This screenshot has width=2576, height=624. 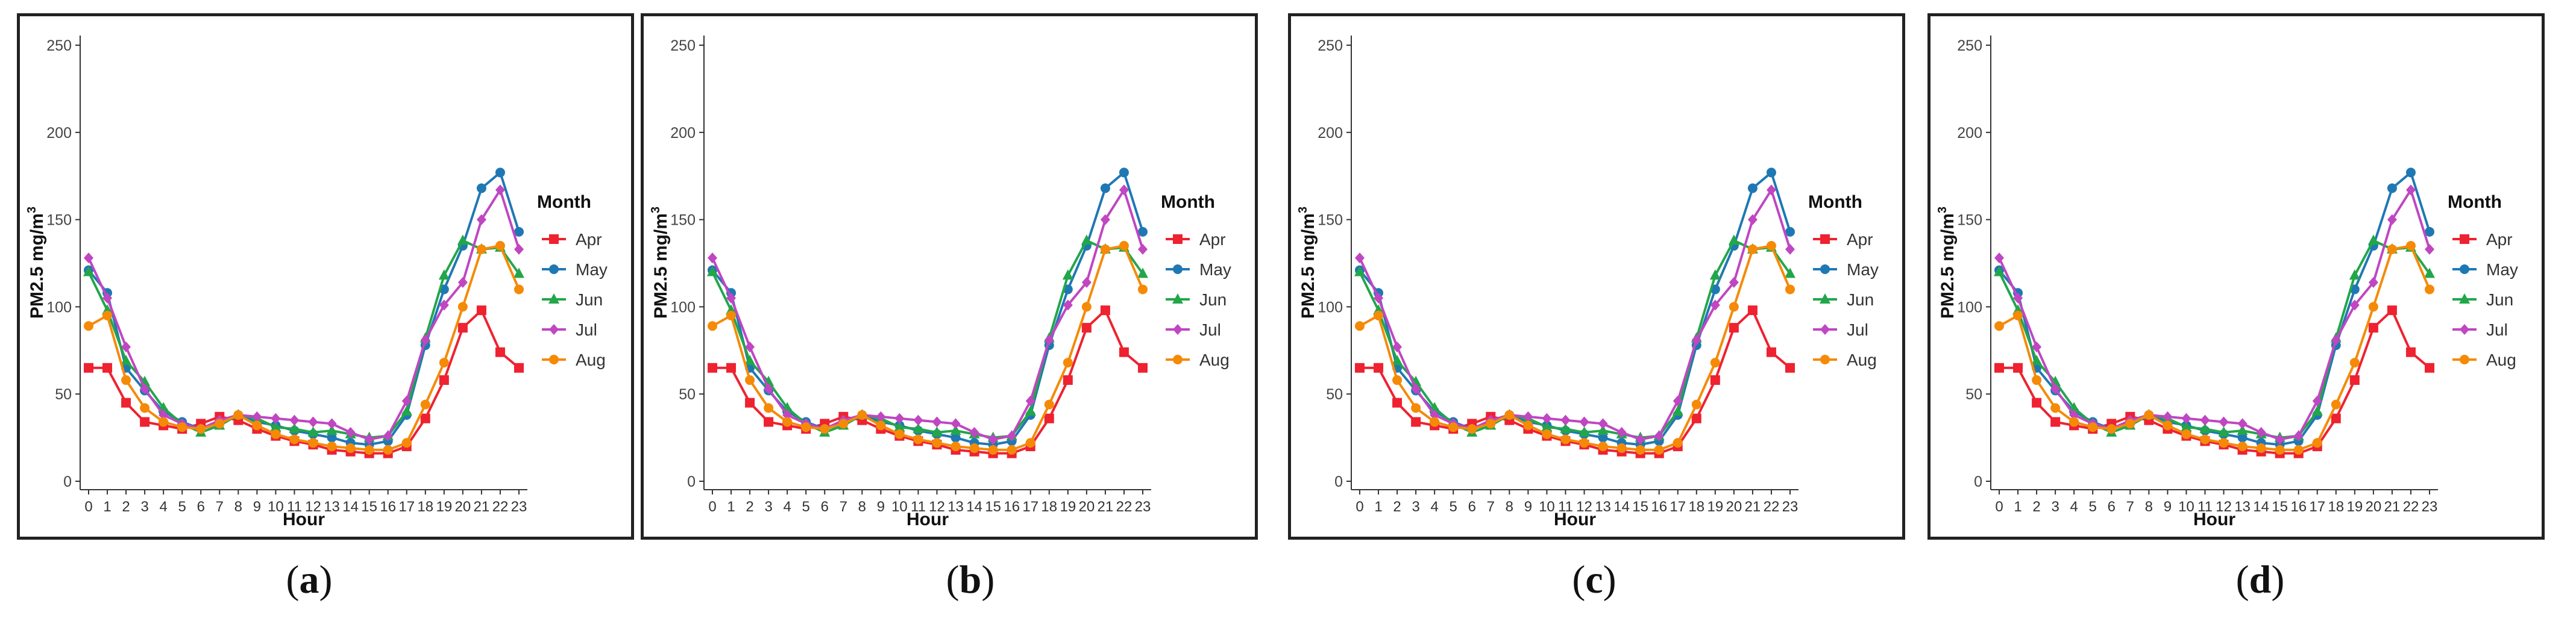 What do you see at coordinates (683, 308) in the screenshot?
I see `y-tick-label: 100` at bounding box center [683, 308].